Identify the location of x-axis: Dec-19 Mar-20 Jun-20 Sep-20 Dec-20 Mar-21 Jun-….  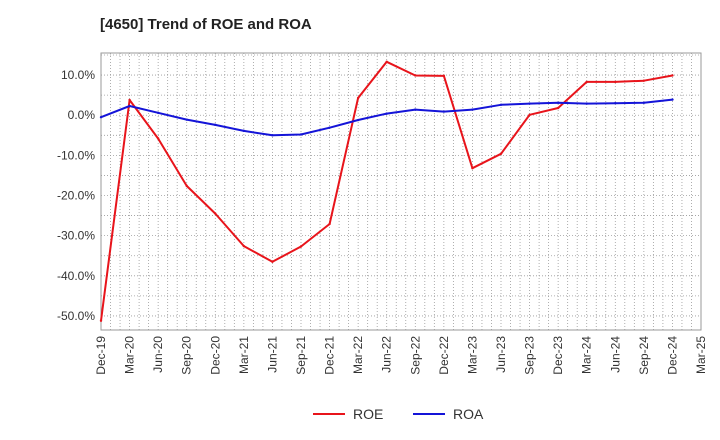
(401, 355).